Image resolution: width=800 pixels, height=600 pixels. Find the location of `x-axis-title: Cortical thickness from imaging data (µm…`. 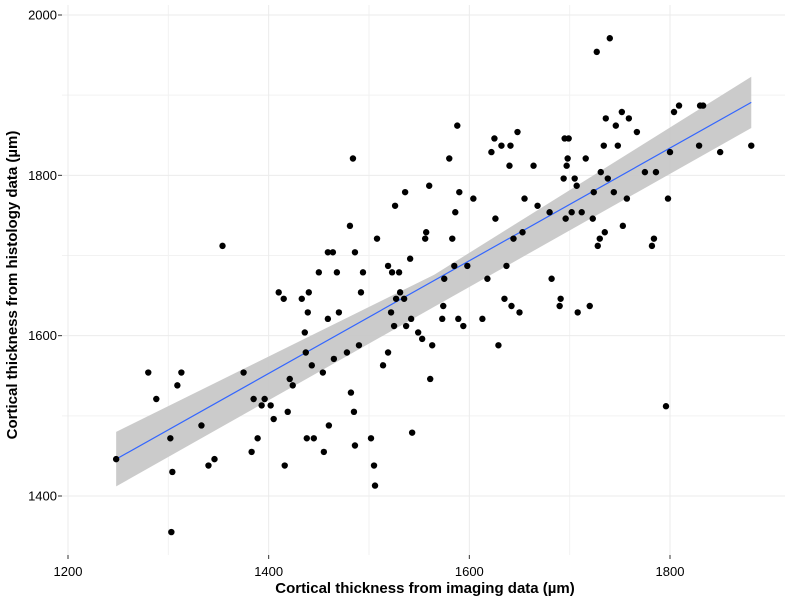

x-axis-title: Cortical thickness from imaging data (µm… is located at coordinates (425, 588).